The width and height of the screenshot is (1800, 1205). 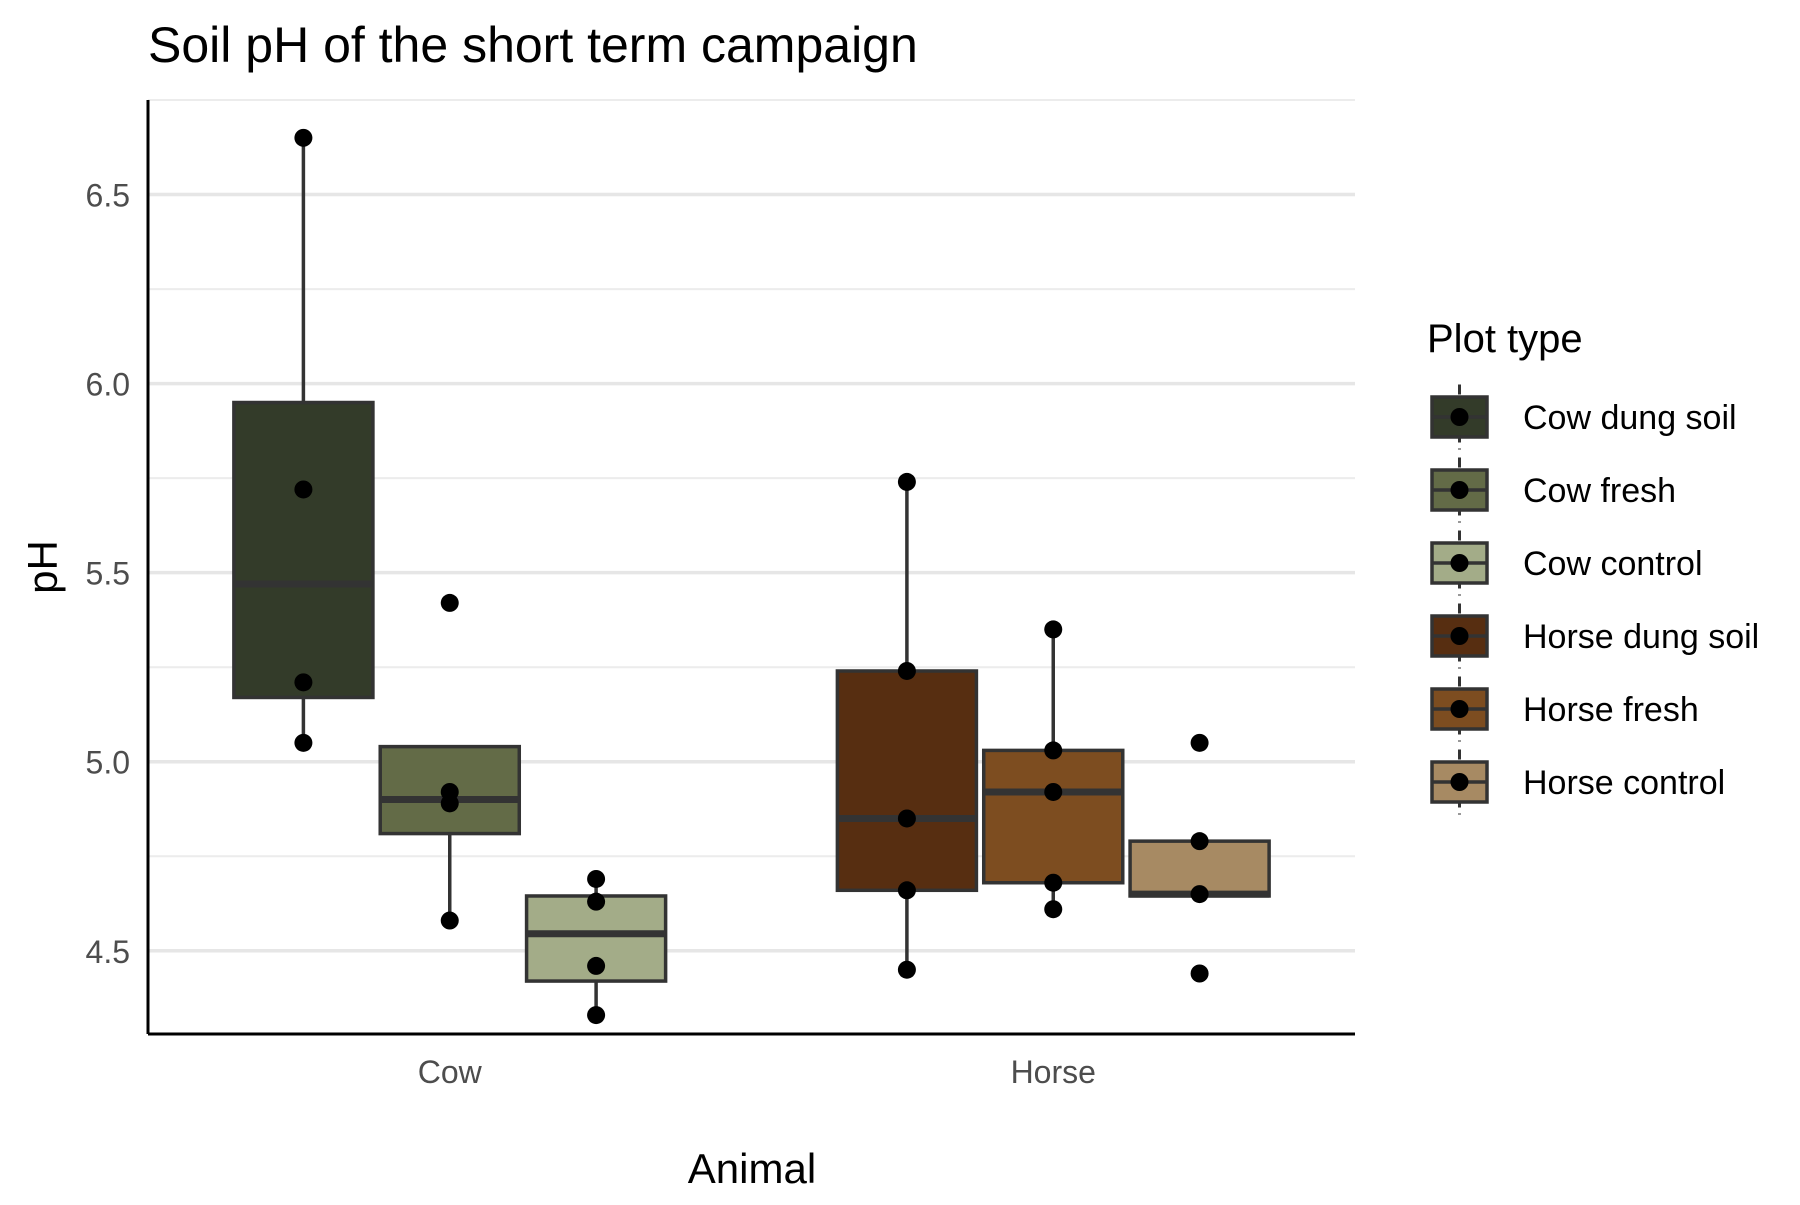 What do you see at coordinates (1599, 491) in the screenshot?
I see `legend-label: Cow fresh` at bounding box center [1599, 491].